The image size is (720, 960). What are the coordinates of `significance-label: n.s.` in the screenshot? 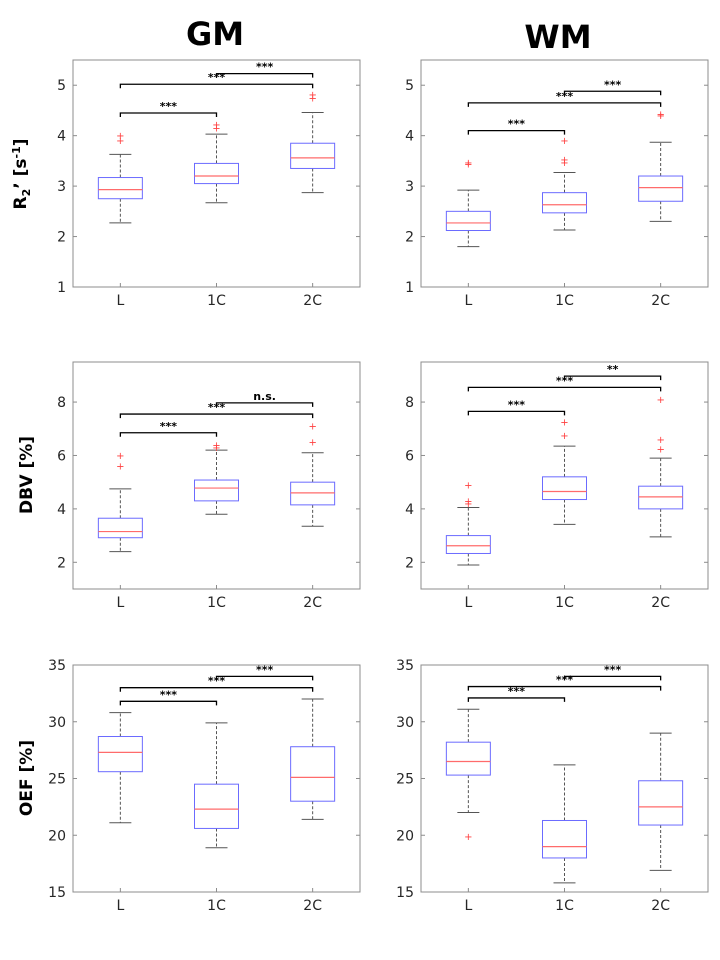 It's located at (264, 396).